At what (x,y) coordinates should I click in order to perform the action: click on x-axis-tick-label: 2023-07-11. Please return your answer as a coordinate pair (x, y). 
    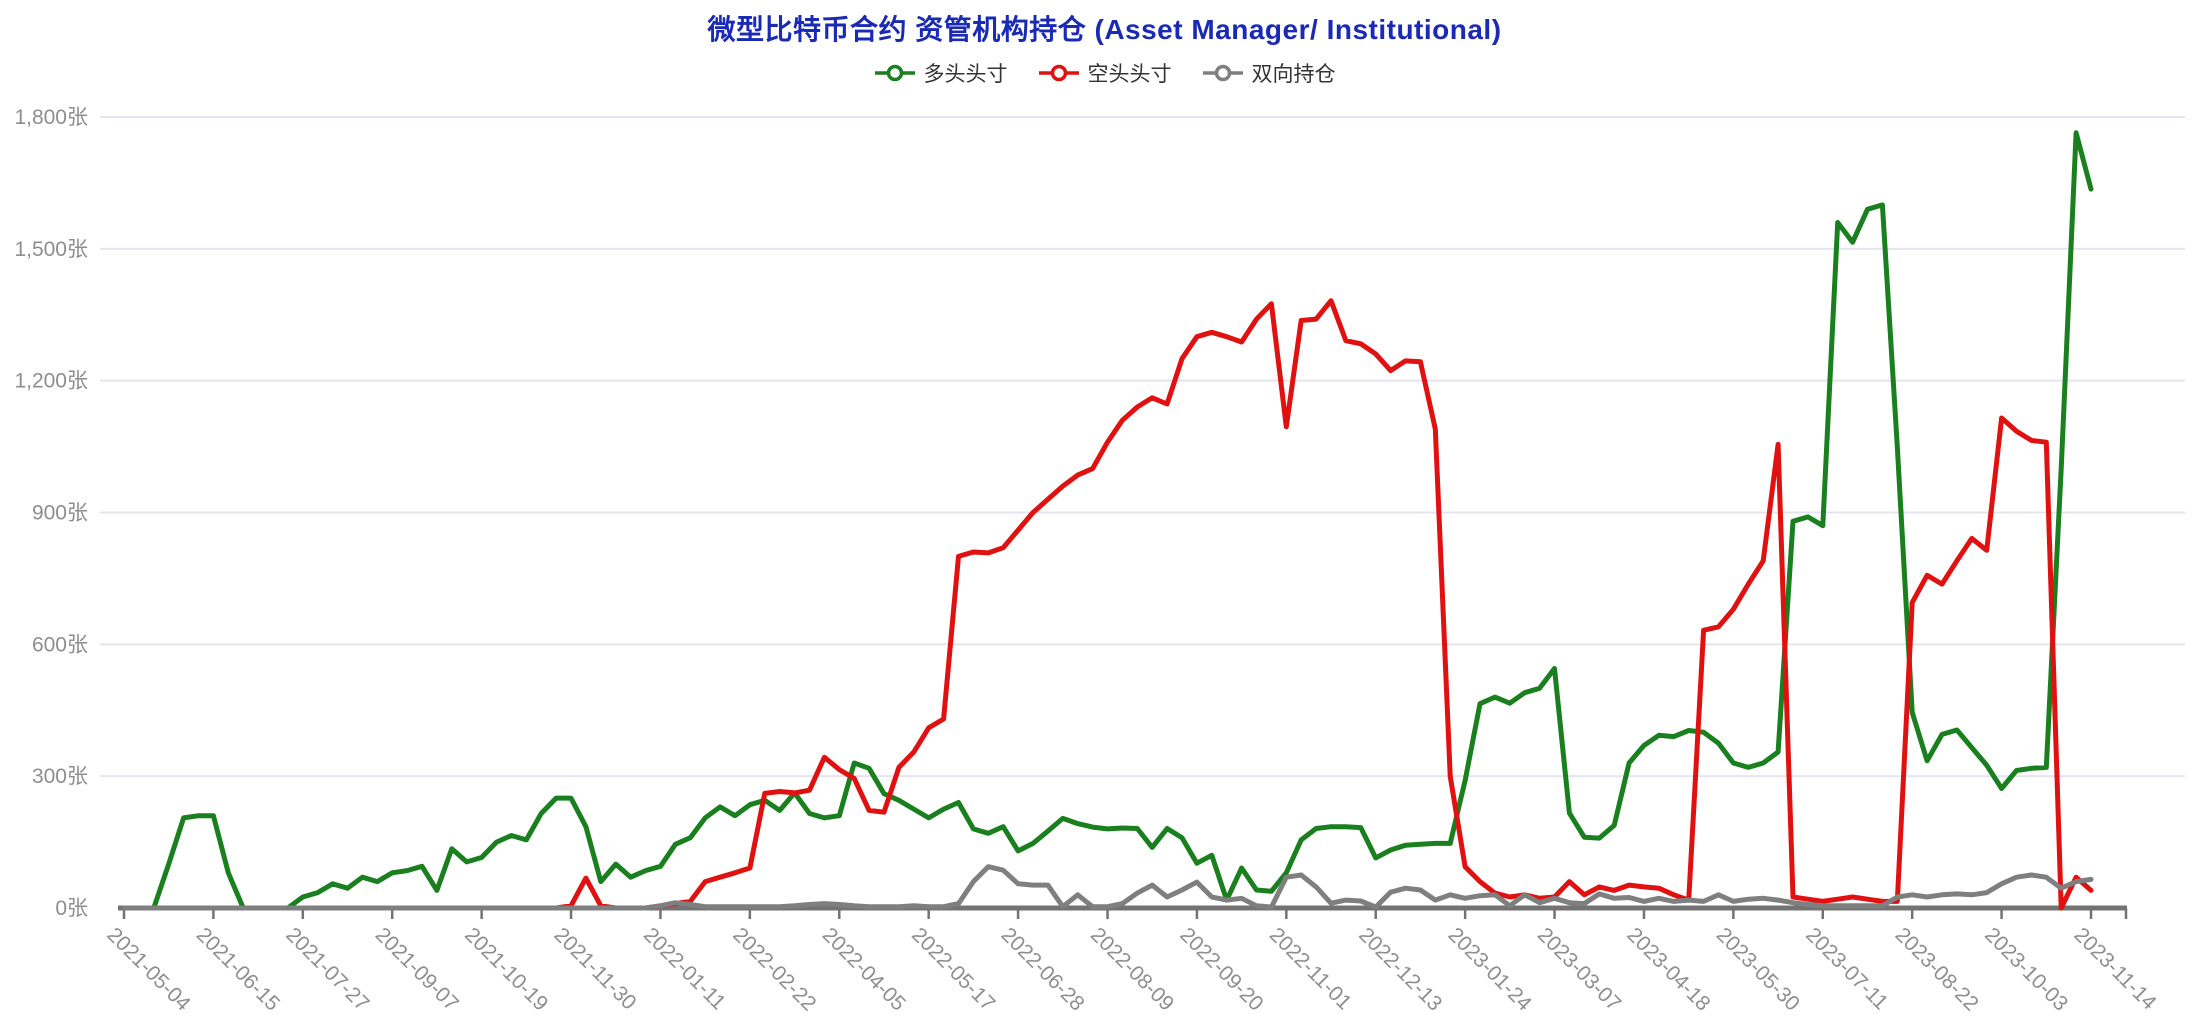
    Looking at the image, I should click on (1846, 968).